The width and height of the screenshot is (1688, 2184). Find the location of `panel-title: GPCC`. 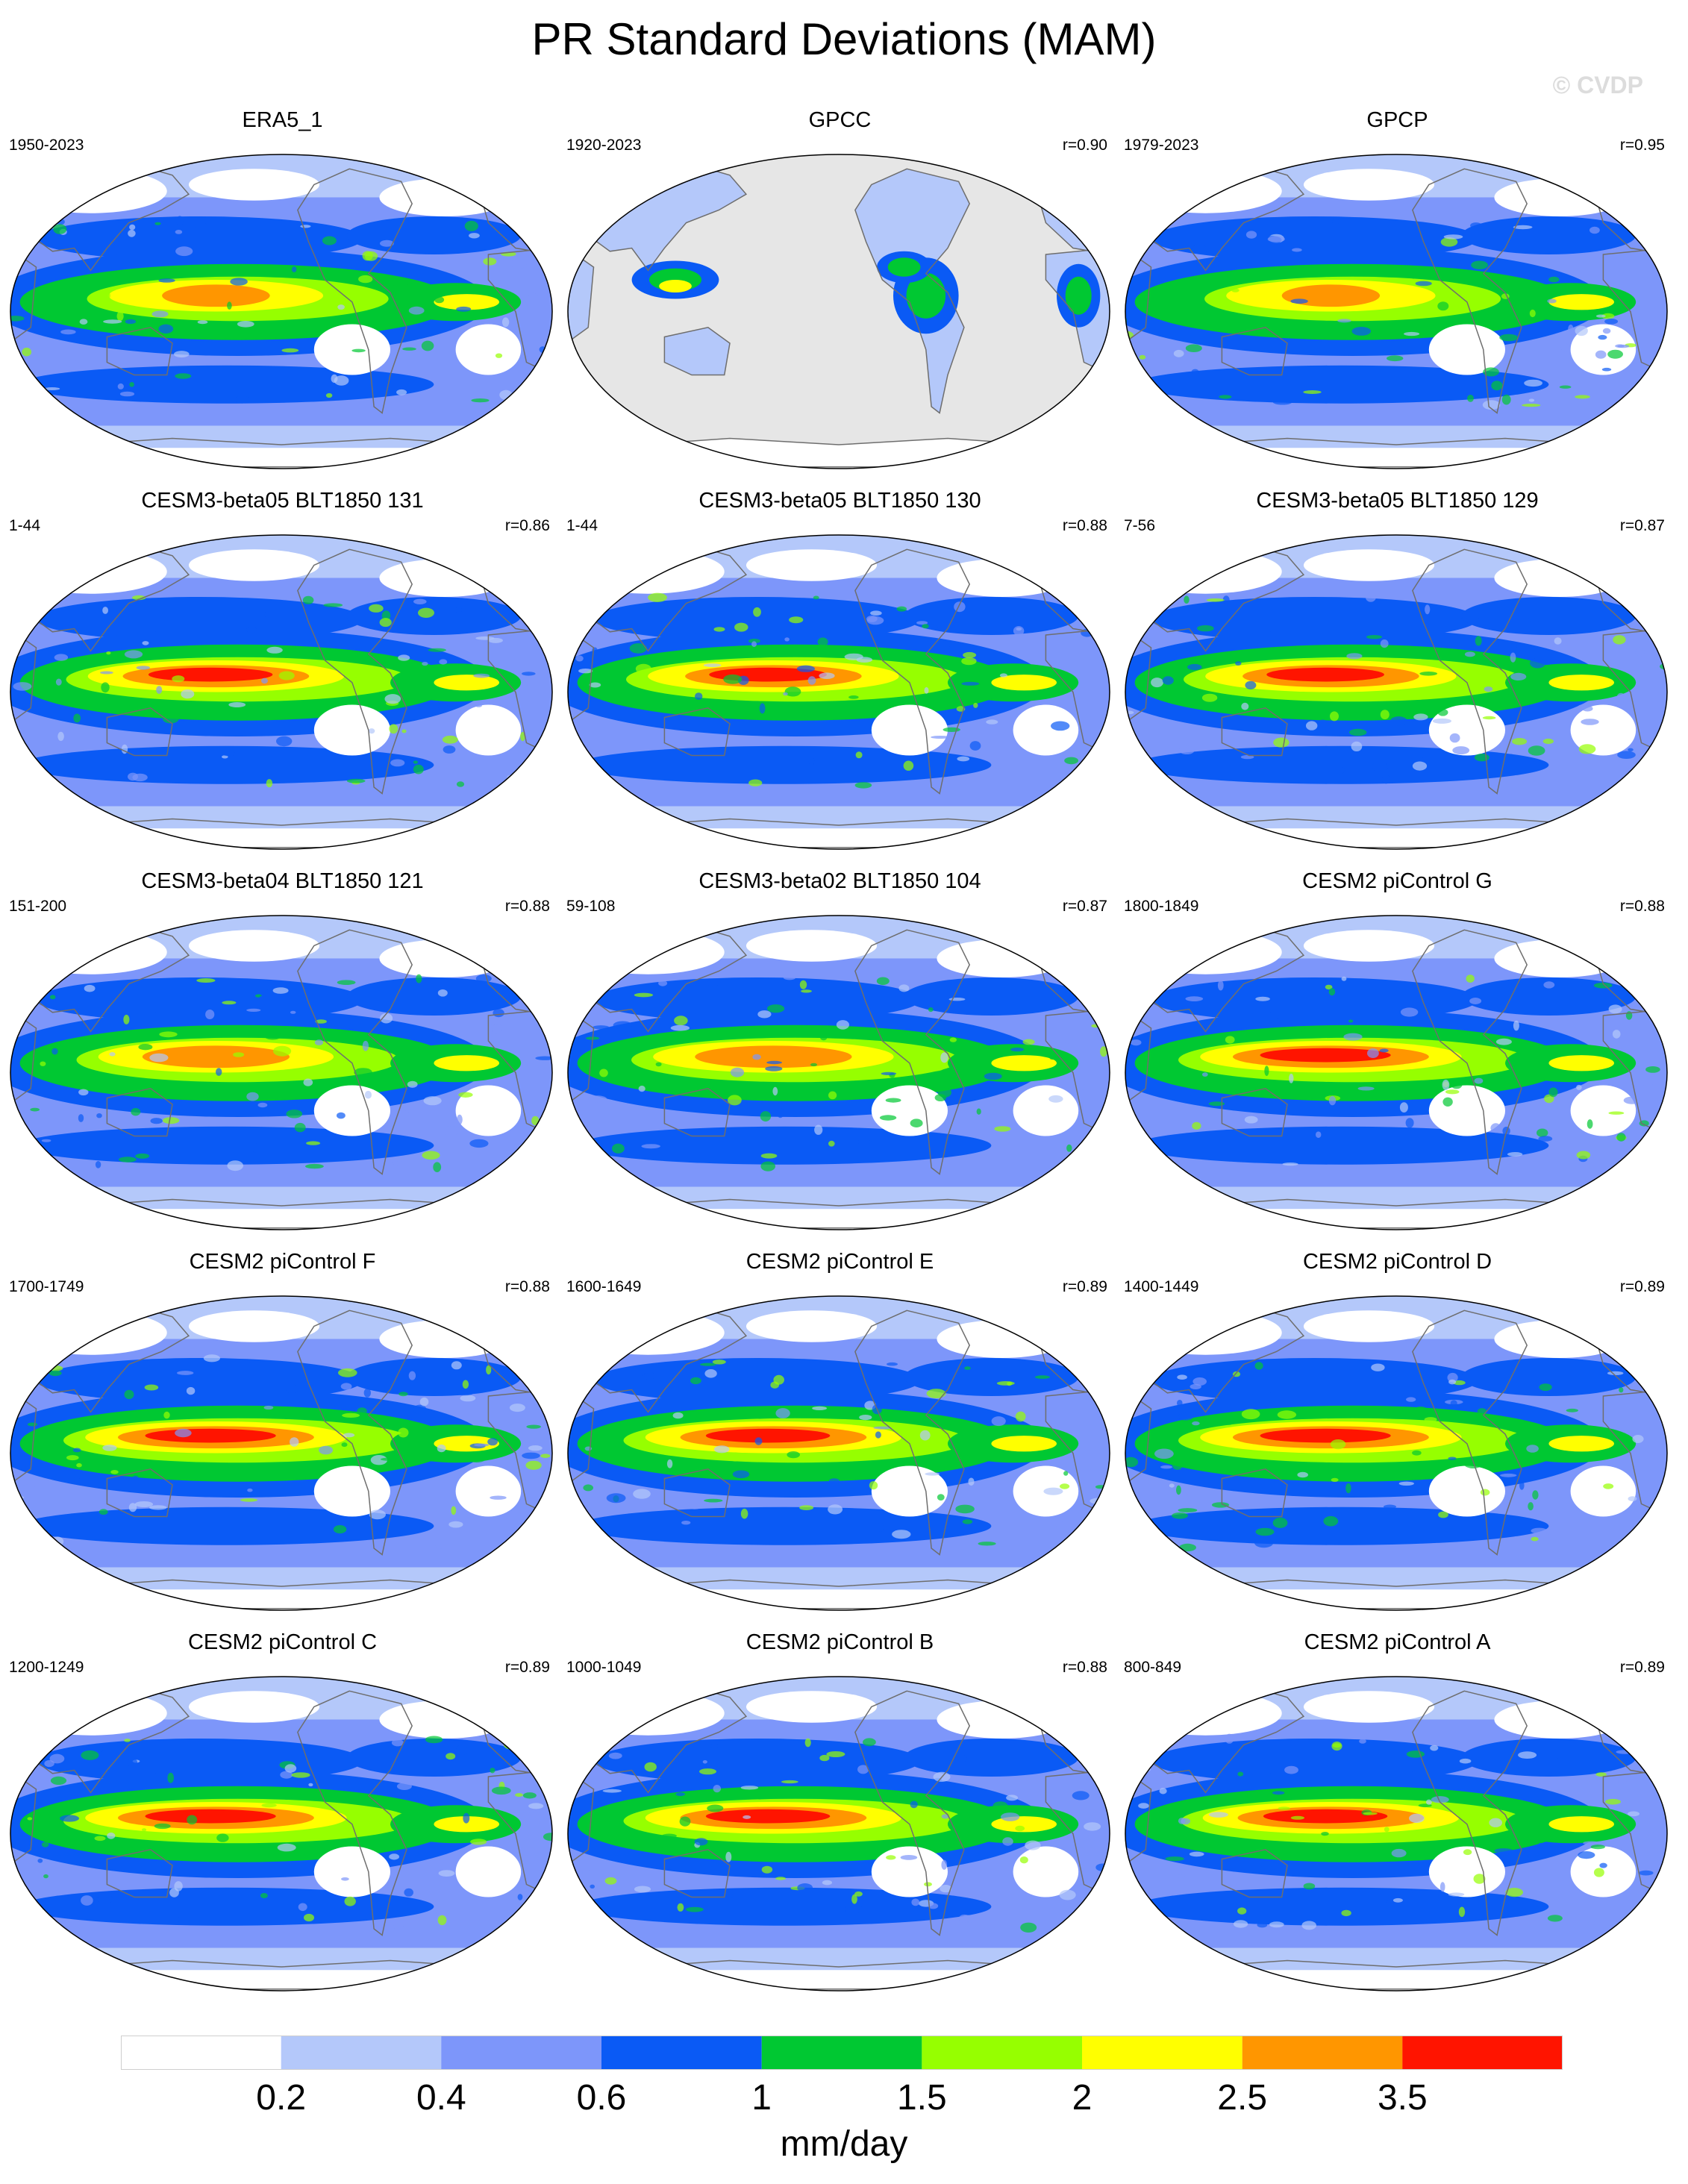

panel-title: GPCC is located at coordinates (840, 120).